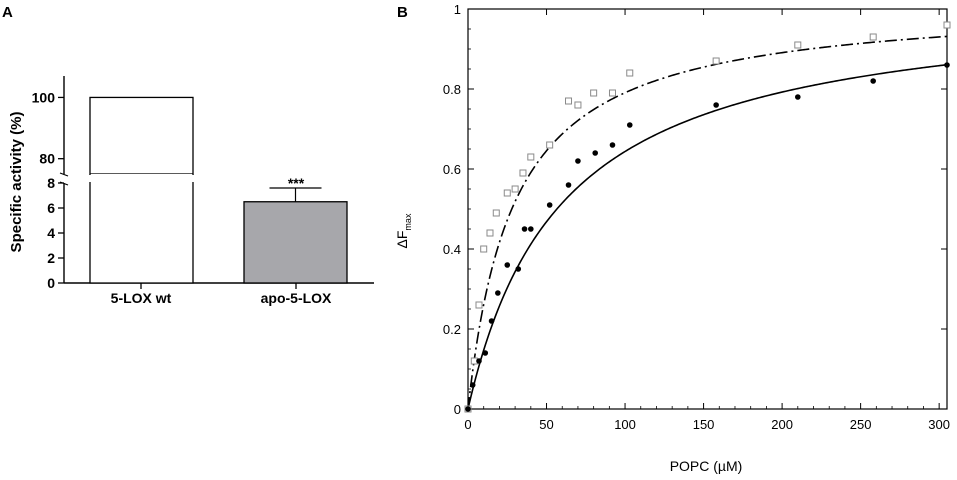 The height and width of the screenshot is (480, 957). I want to click on y-tick-label: 2, so click(51, 258).